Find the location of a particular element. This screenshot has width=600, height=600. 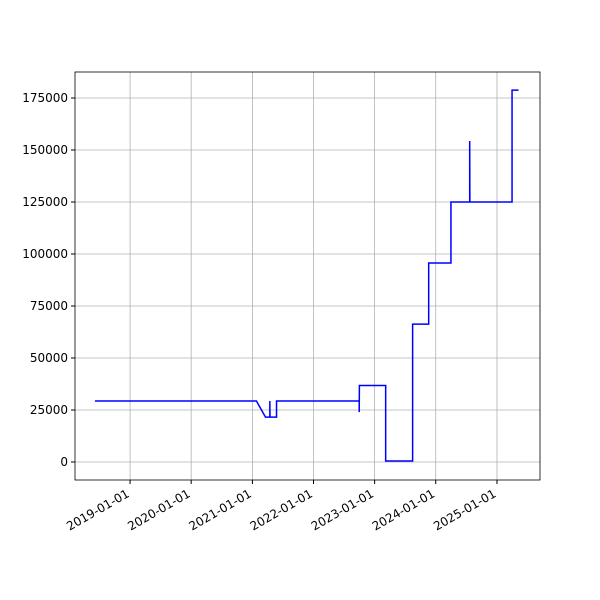

y-tick-label: 125000 is located at coordinates (45, 202).